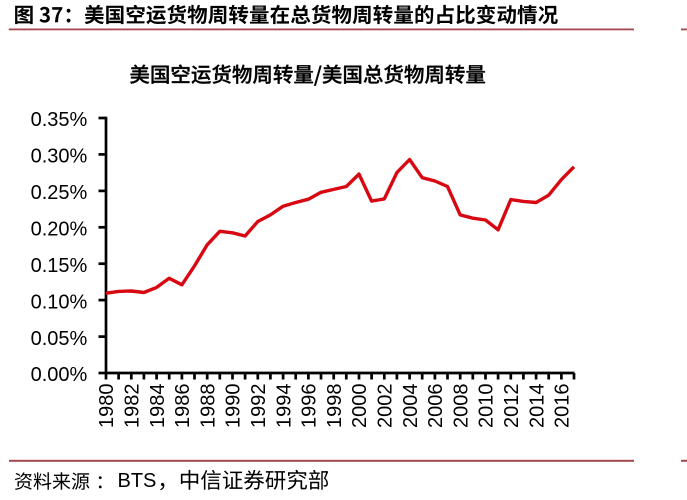 Image resolution: width=687 pixels, height=500 pixels. I want to click on svg-text: 0.20%, so click(59, 230).